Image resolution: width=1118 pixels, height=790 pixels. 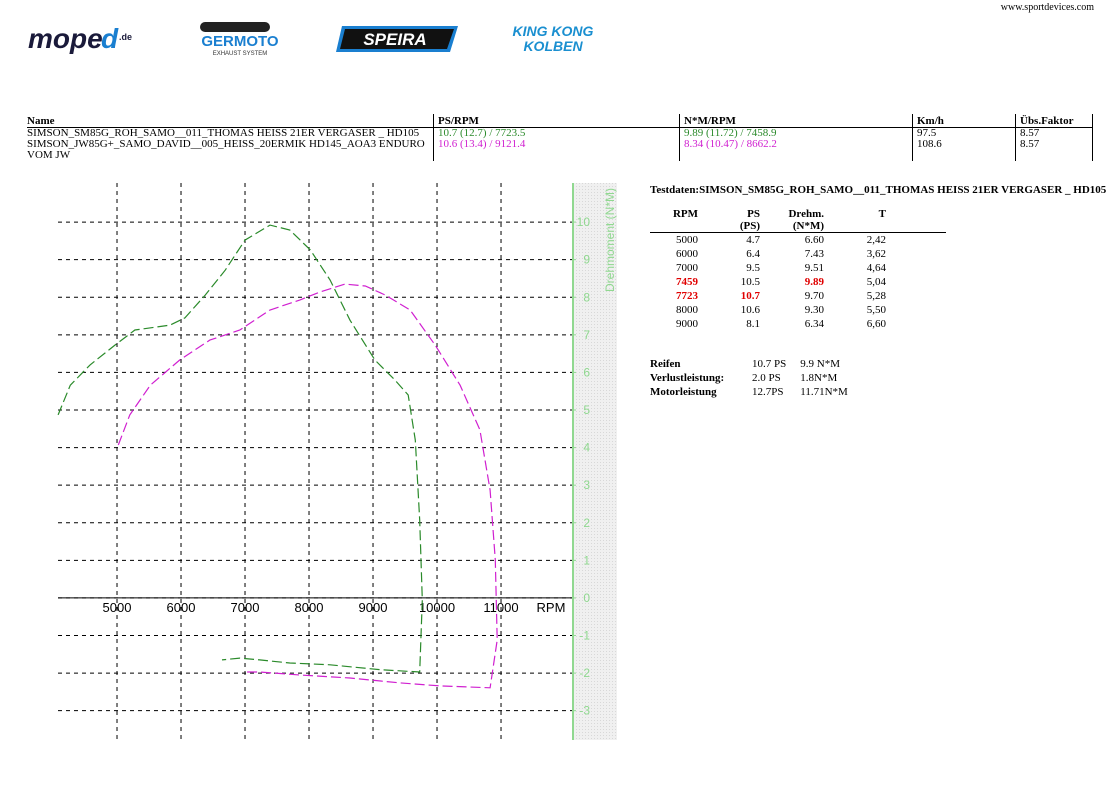 What do you see at coordinates (750, 282) in the screenshot?
I see `test-cell: 10.5` at bounding box center [750, 282].